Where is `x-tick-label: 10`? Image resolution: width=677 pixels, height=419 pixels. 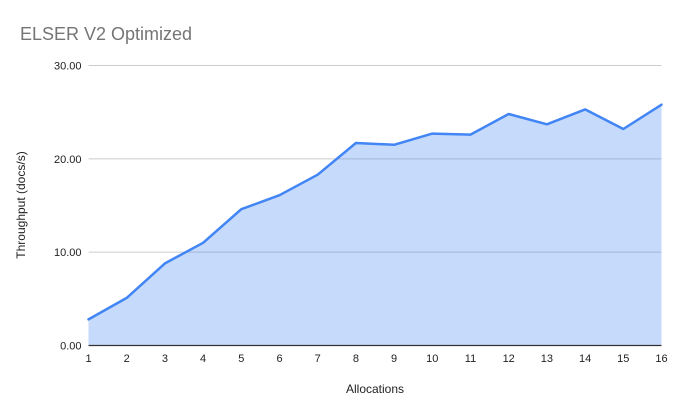
x-tick-label: 10 is located at coordinates (432, 359).